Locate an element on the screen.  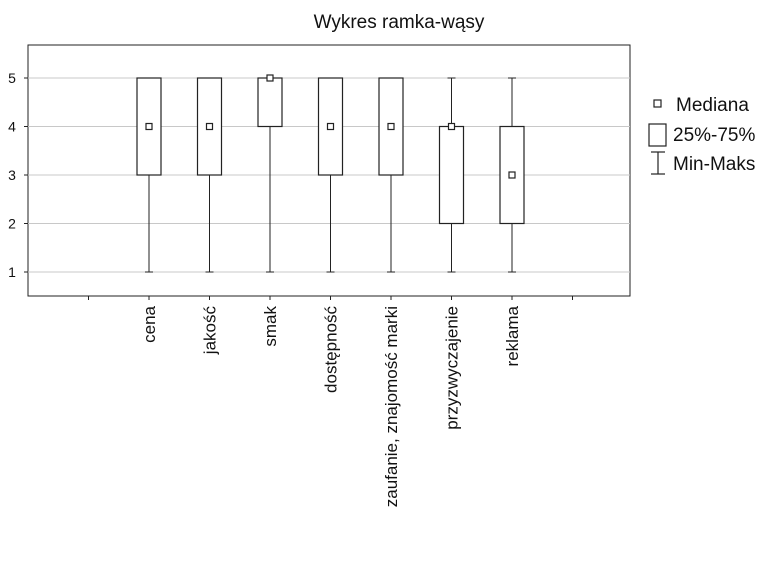
legend-median-marker is located at coordinates (657, 103).